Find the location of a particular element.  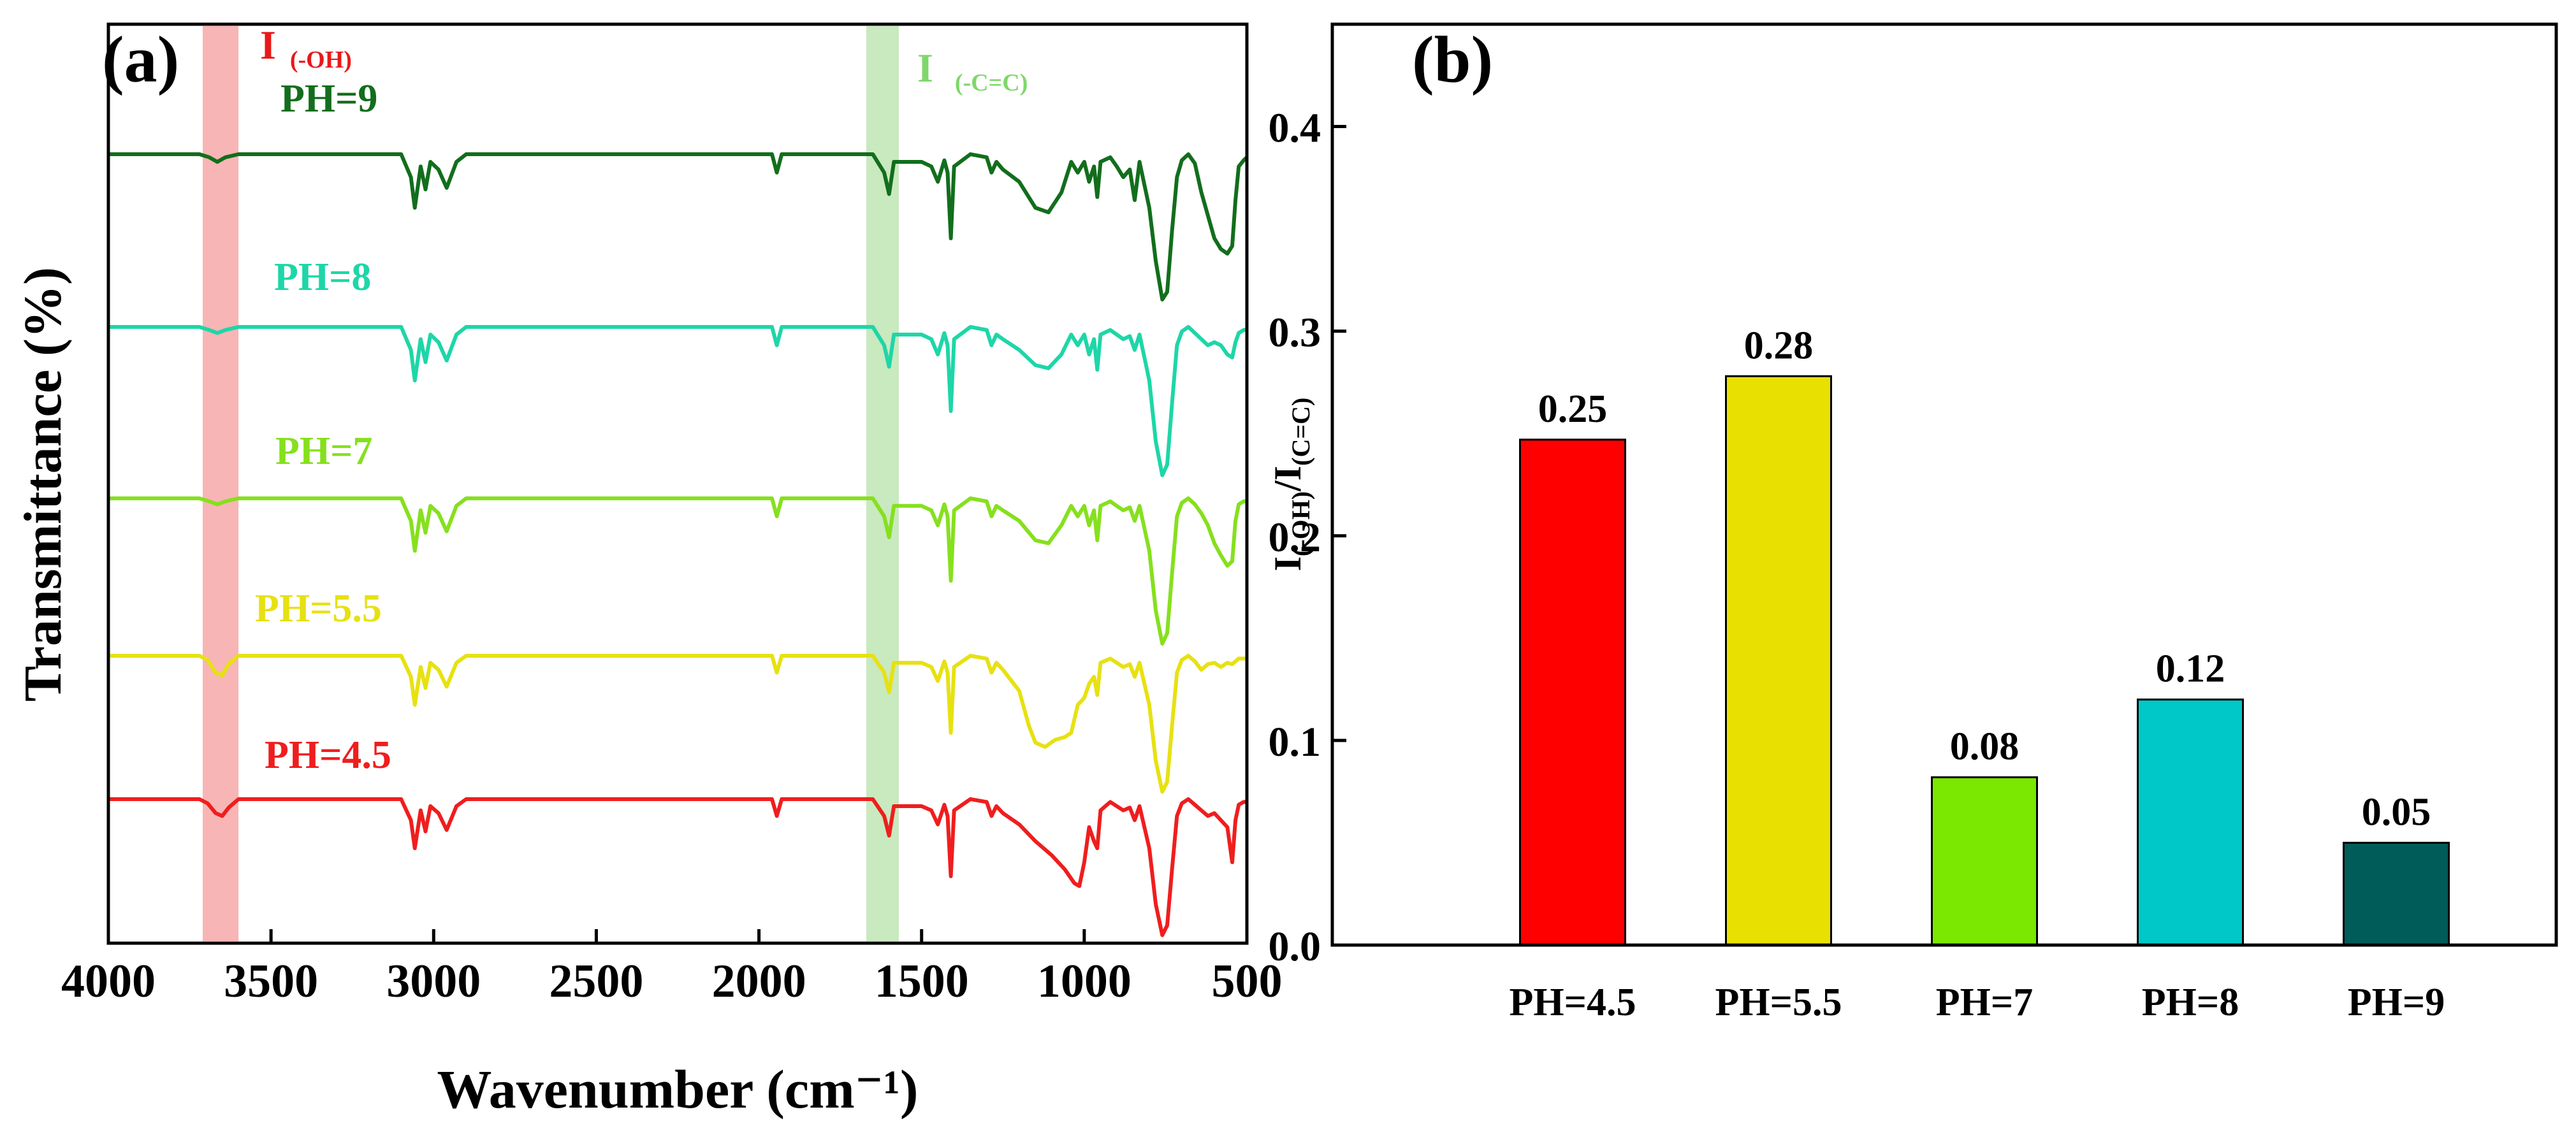

x-tick-label-500: 500 is located at coordinates (1247, 982).